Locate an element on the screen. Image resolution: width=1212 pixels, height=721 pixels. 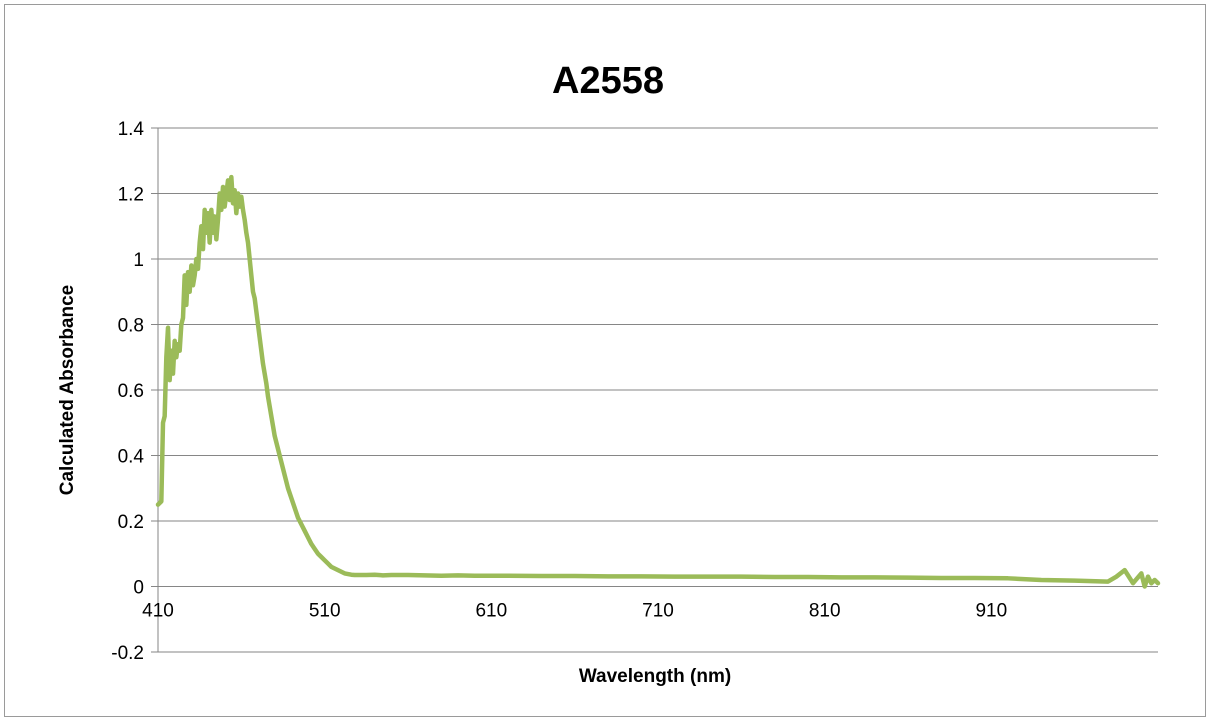
y-tick-label: 0.6 is located at coordinates (131, 391).